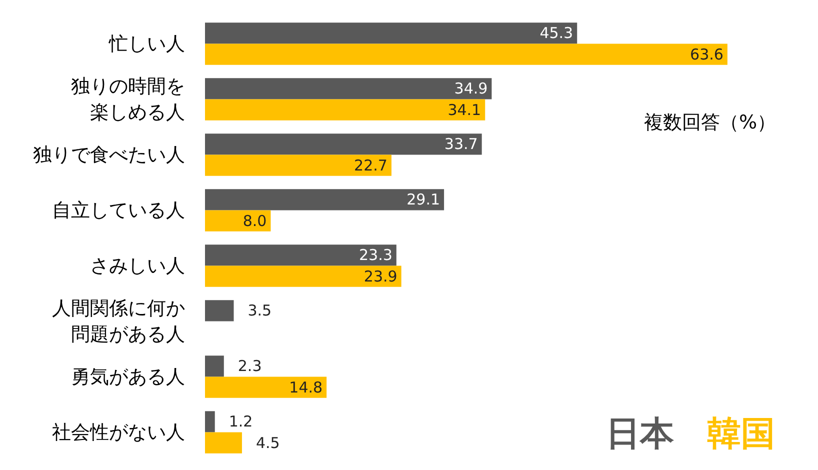 The width and height of the screenshot is (818, 470). I want to click on y-tick-label: 社会性がない人, so click(118, 432).